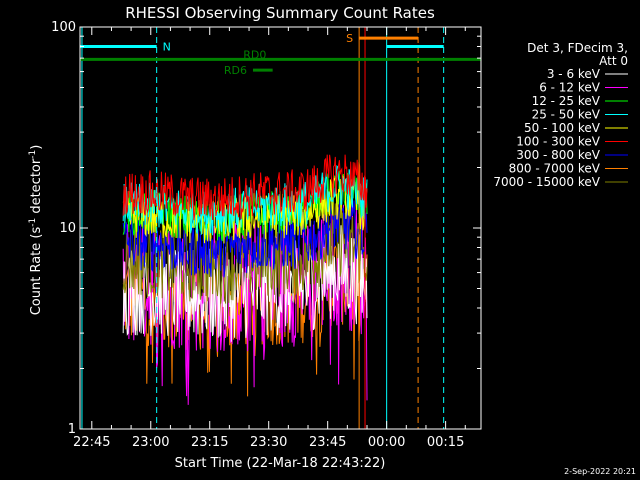 The width and height of the screenshot is (640, 480). What do you see at coordinates (445, 442) in the screenshot?
I see `x-tick-label: 00:15` at bounding box center [445, 442].